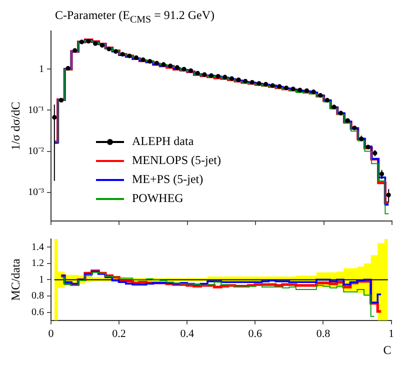 This screenshot has width=405, height=365. What do you see at coordinates (135, 17) in the screenshot?
I see `chart-title: C-Parameter (E$_{CMS}$ = 91.2 GeV)` at bounding box center [135, 17].